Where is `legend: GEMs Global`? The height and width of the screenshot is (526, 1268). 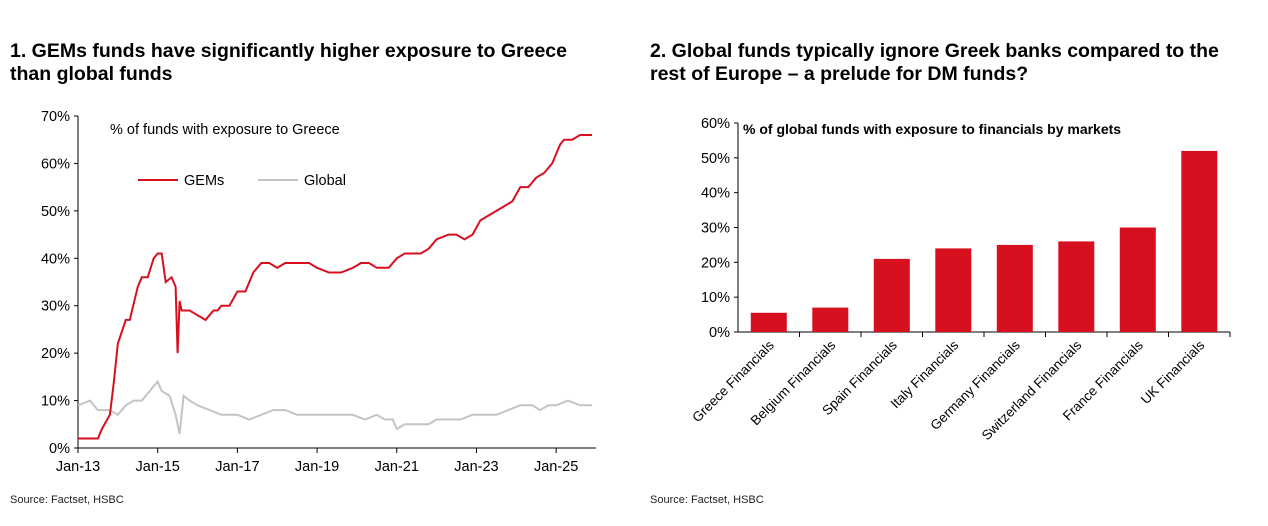
legend: GEMs Global is located at coordinates (242, 181).